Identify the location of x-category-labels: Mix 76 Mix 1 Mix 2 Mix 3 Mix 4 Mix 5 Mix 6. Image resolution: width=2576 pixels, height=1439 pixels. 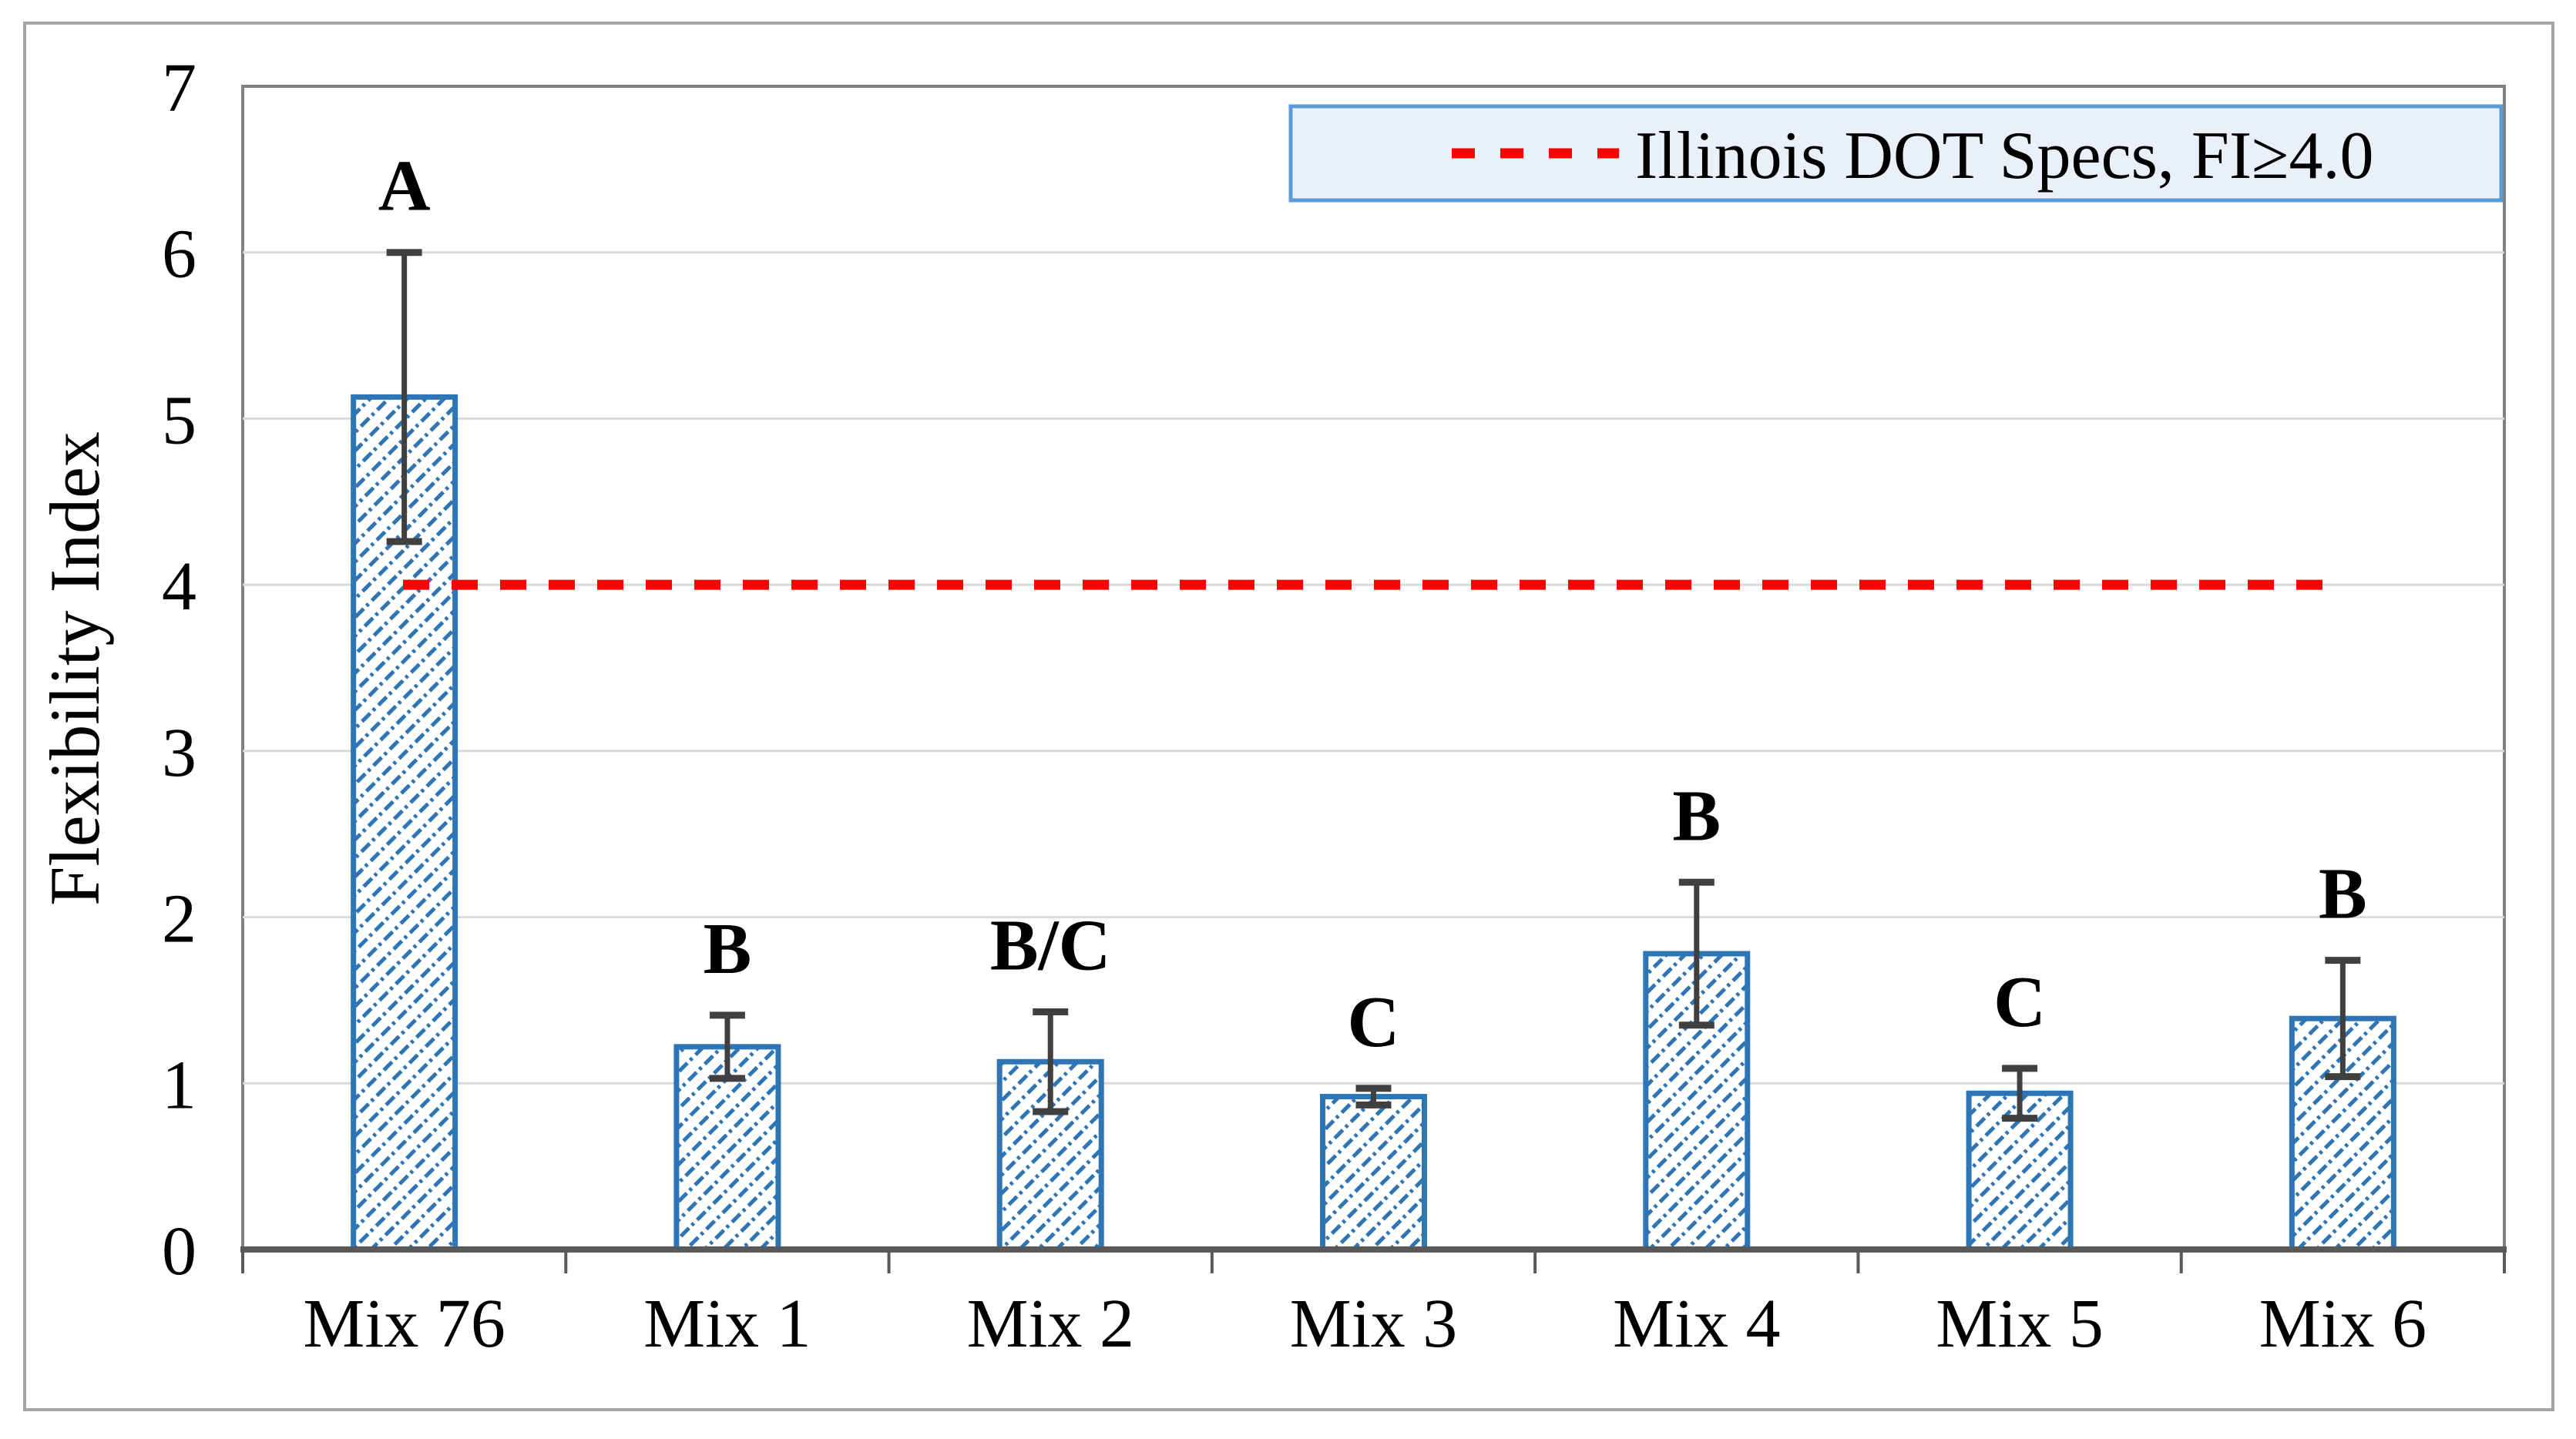
(1365, 1324).